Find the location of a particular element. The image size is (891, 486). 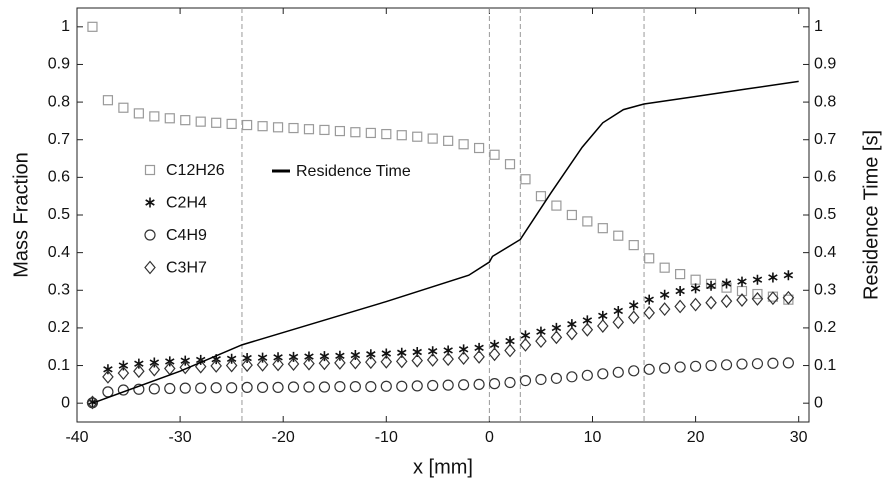

y-tick-label: 0.8 is located at coordinates (59, 101).